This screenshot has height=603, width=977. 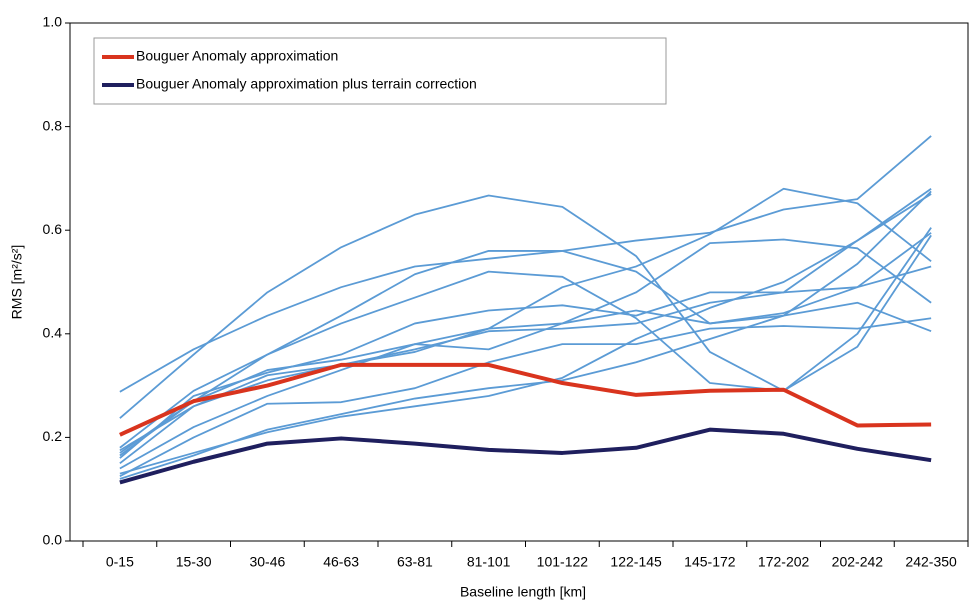 I want to click on y-tick-label: 1.0, so click(x=53, y=22).